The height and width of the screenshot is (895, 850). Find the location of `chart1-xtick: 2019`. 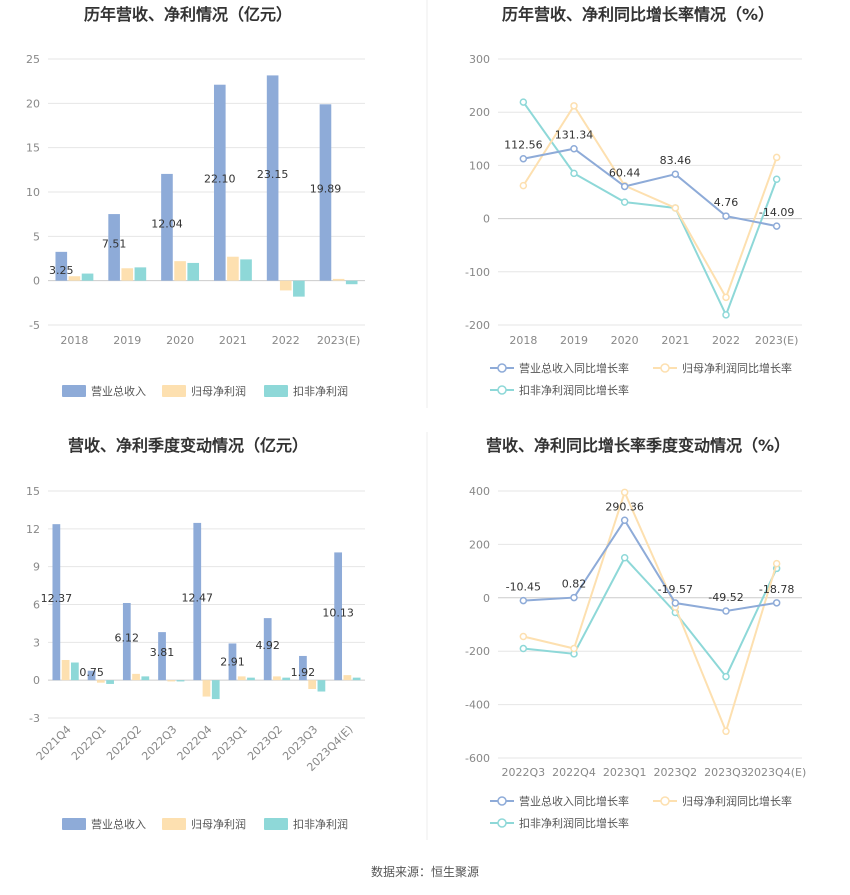

chart1-xtick: 2019 is located at coordinates (127, 340).